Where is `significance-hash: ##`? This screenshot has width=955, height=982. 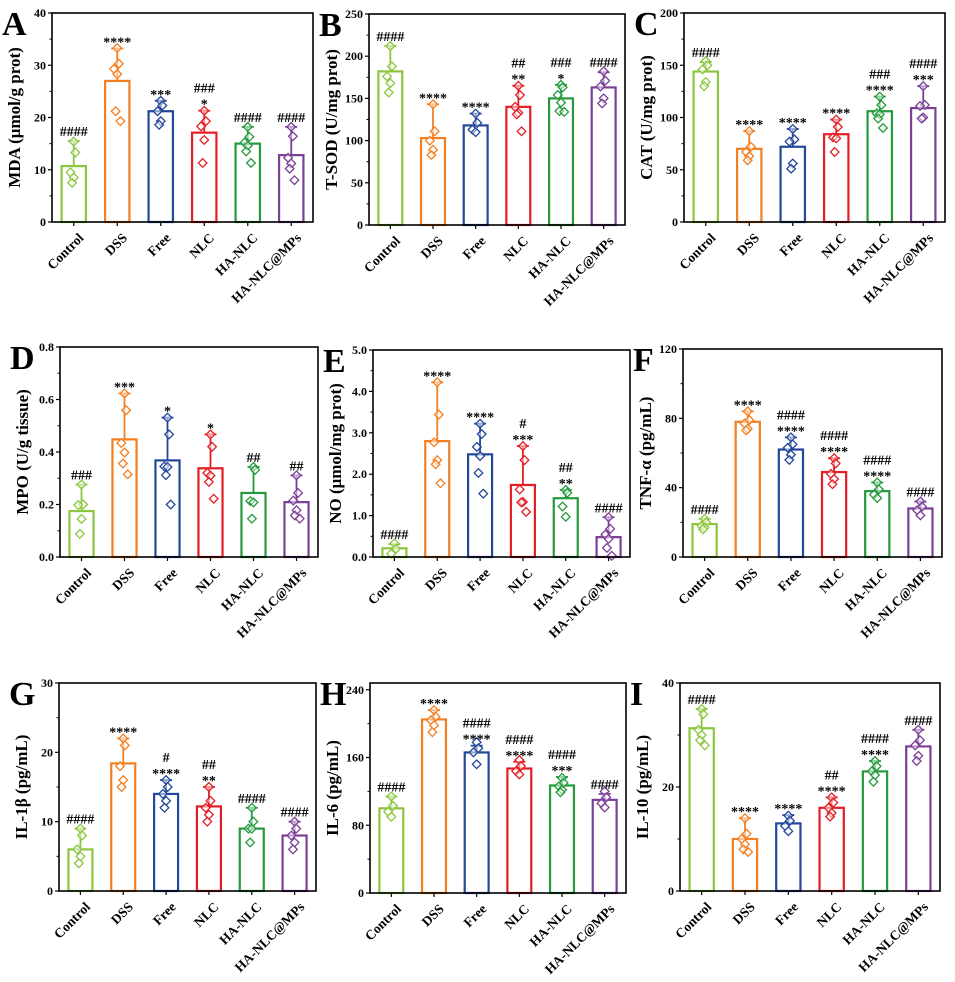
significance-hash: ## is located at coordinates (297, 466).